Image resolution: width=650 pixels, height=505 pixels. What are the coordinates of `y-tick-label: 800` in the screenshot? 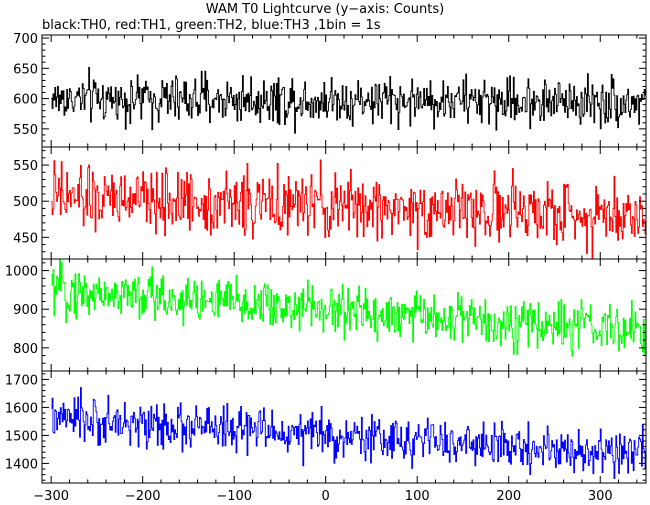 It's located at (25, 349).